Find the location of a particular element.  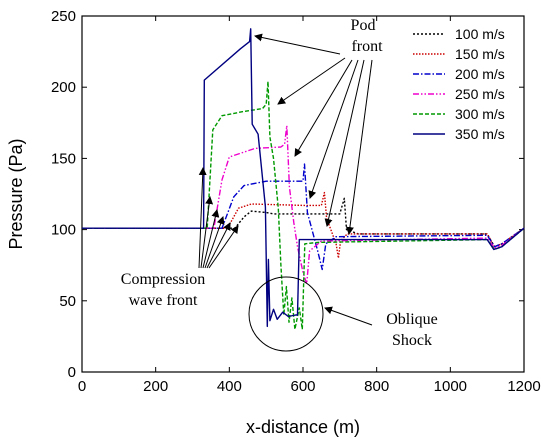

y-tick-label-0: 0 is located at coordinates (72, 372).